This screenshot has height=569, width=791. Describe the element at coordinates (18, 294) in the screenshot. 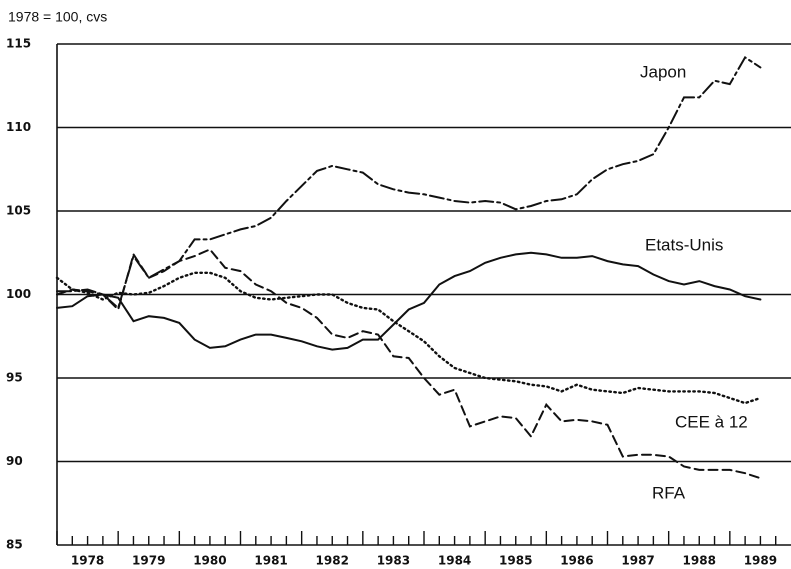

I see `y-tick-label: 100` at that location.